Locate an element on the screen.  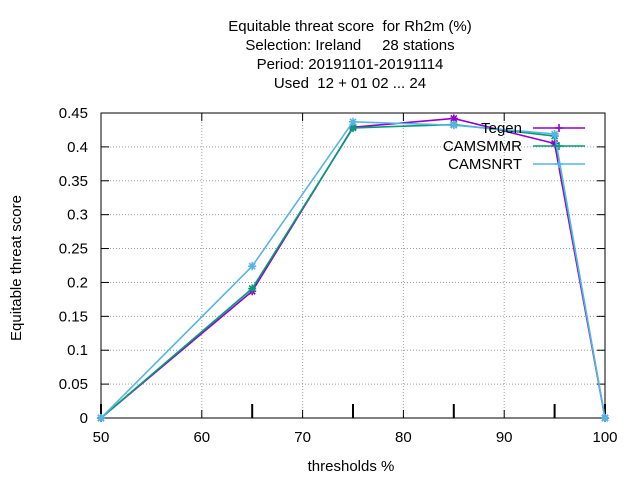
y-tick-label: 0.05 is located at coordinates (73, 384).